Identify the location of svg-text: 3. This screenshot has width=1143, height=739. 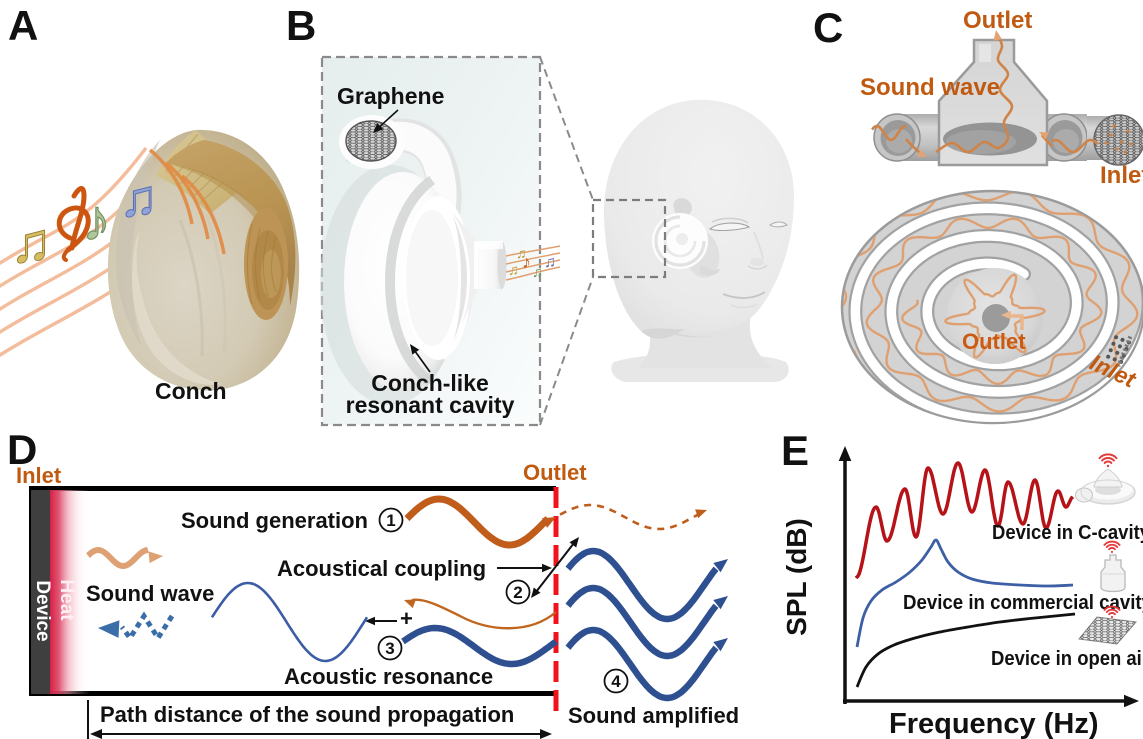
(389, 648).